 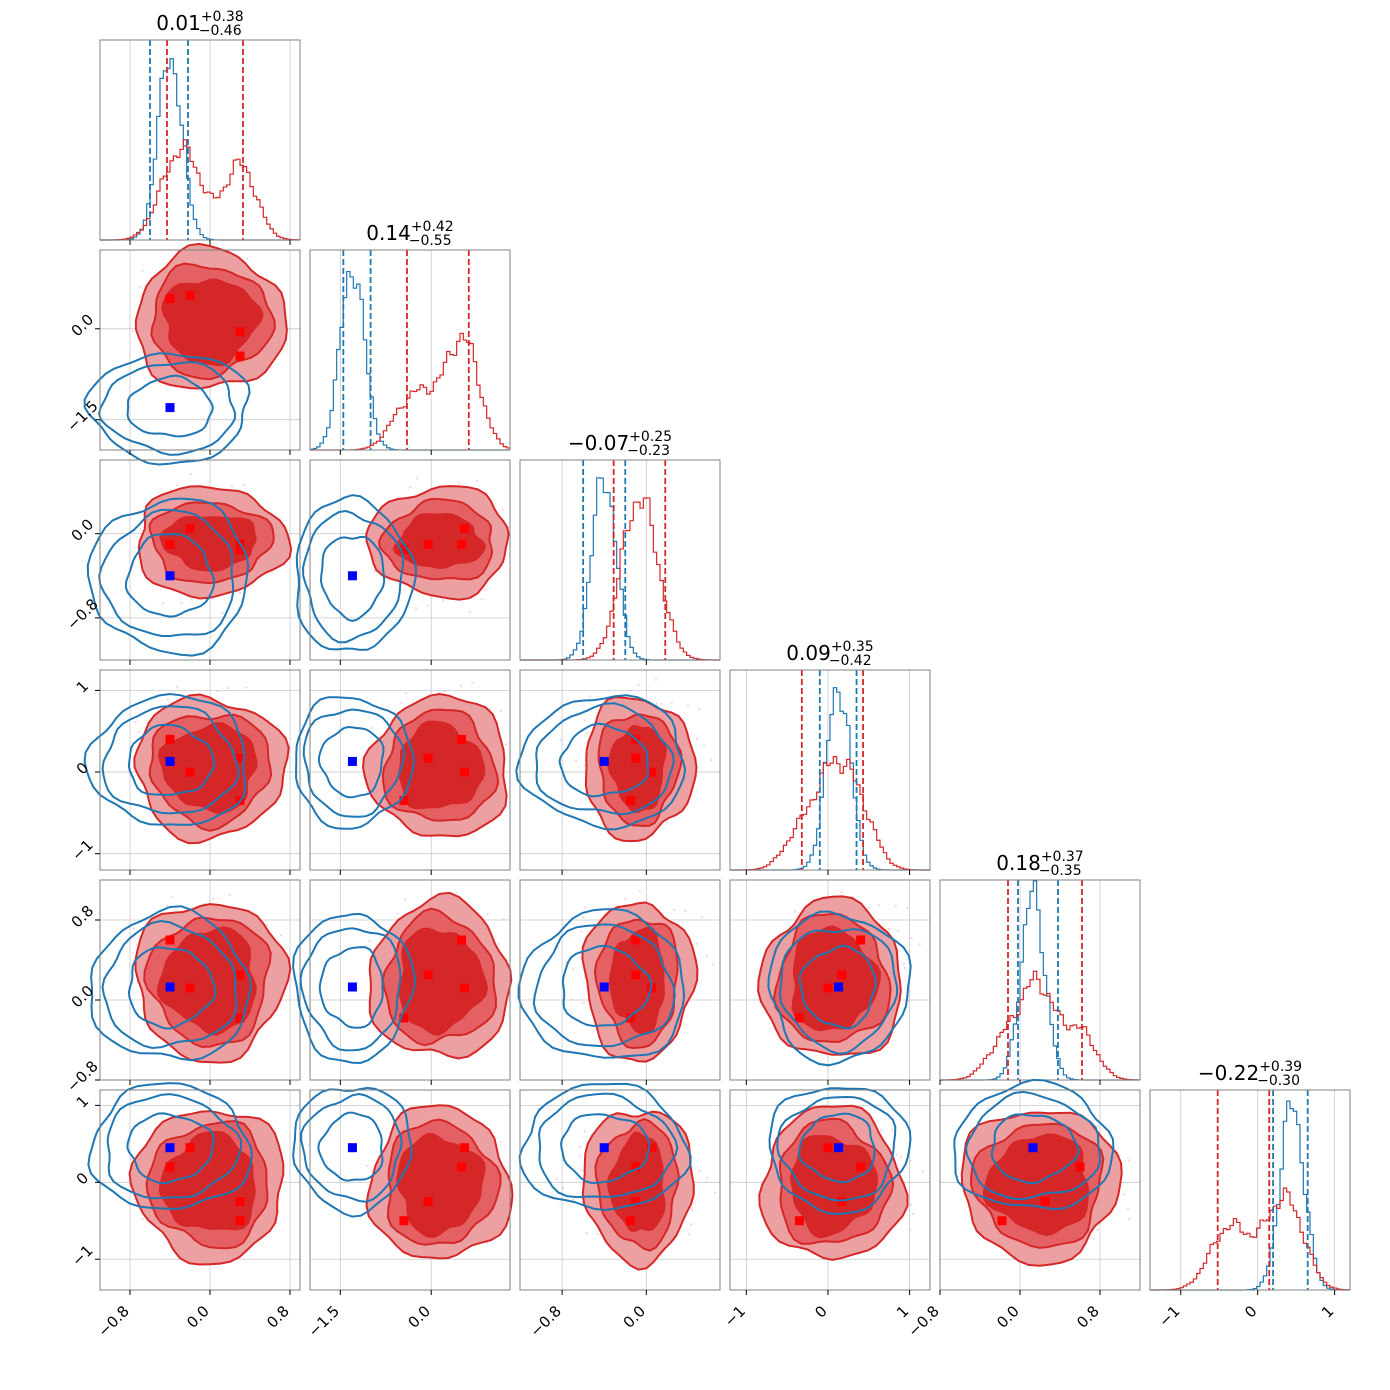 What do you see at coordinates (113, 1321) in the screenshot?
I see `x-tick-label: −0.8` at bounding box center [113, 1321].